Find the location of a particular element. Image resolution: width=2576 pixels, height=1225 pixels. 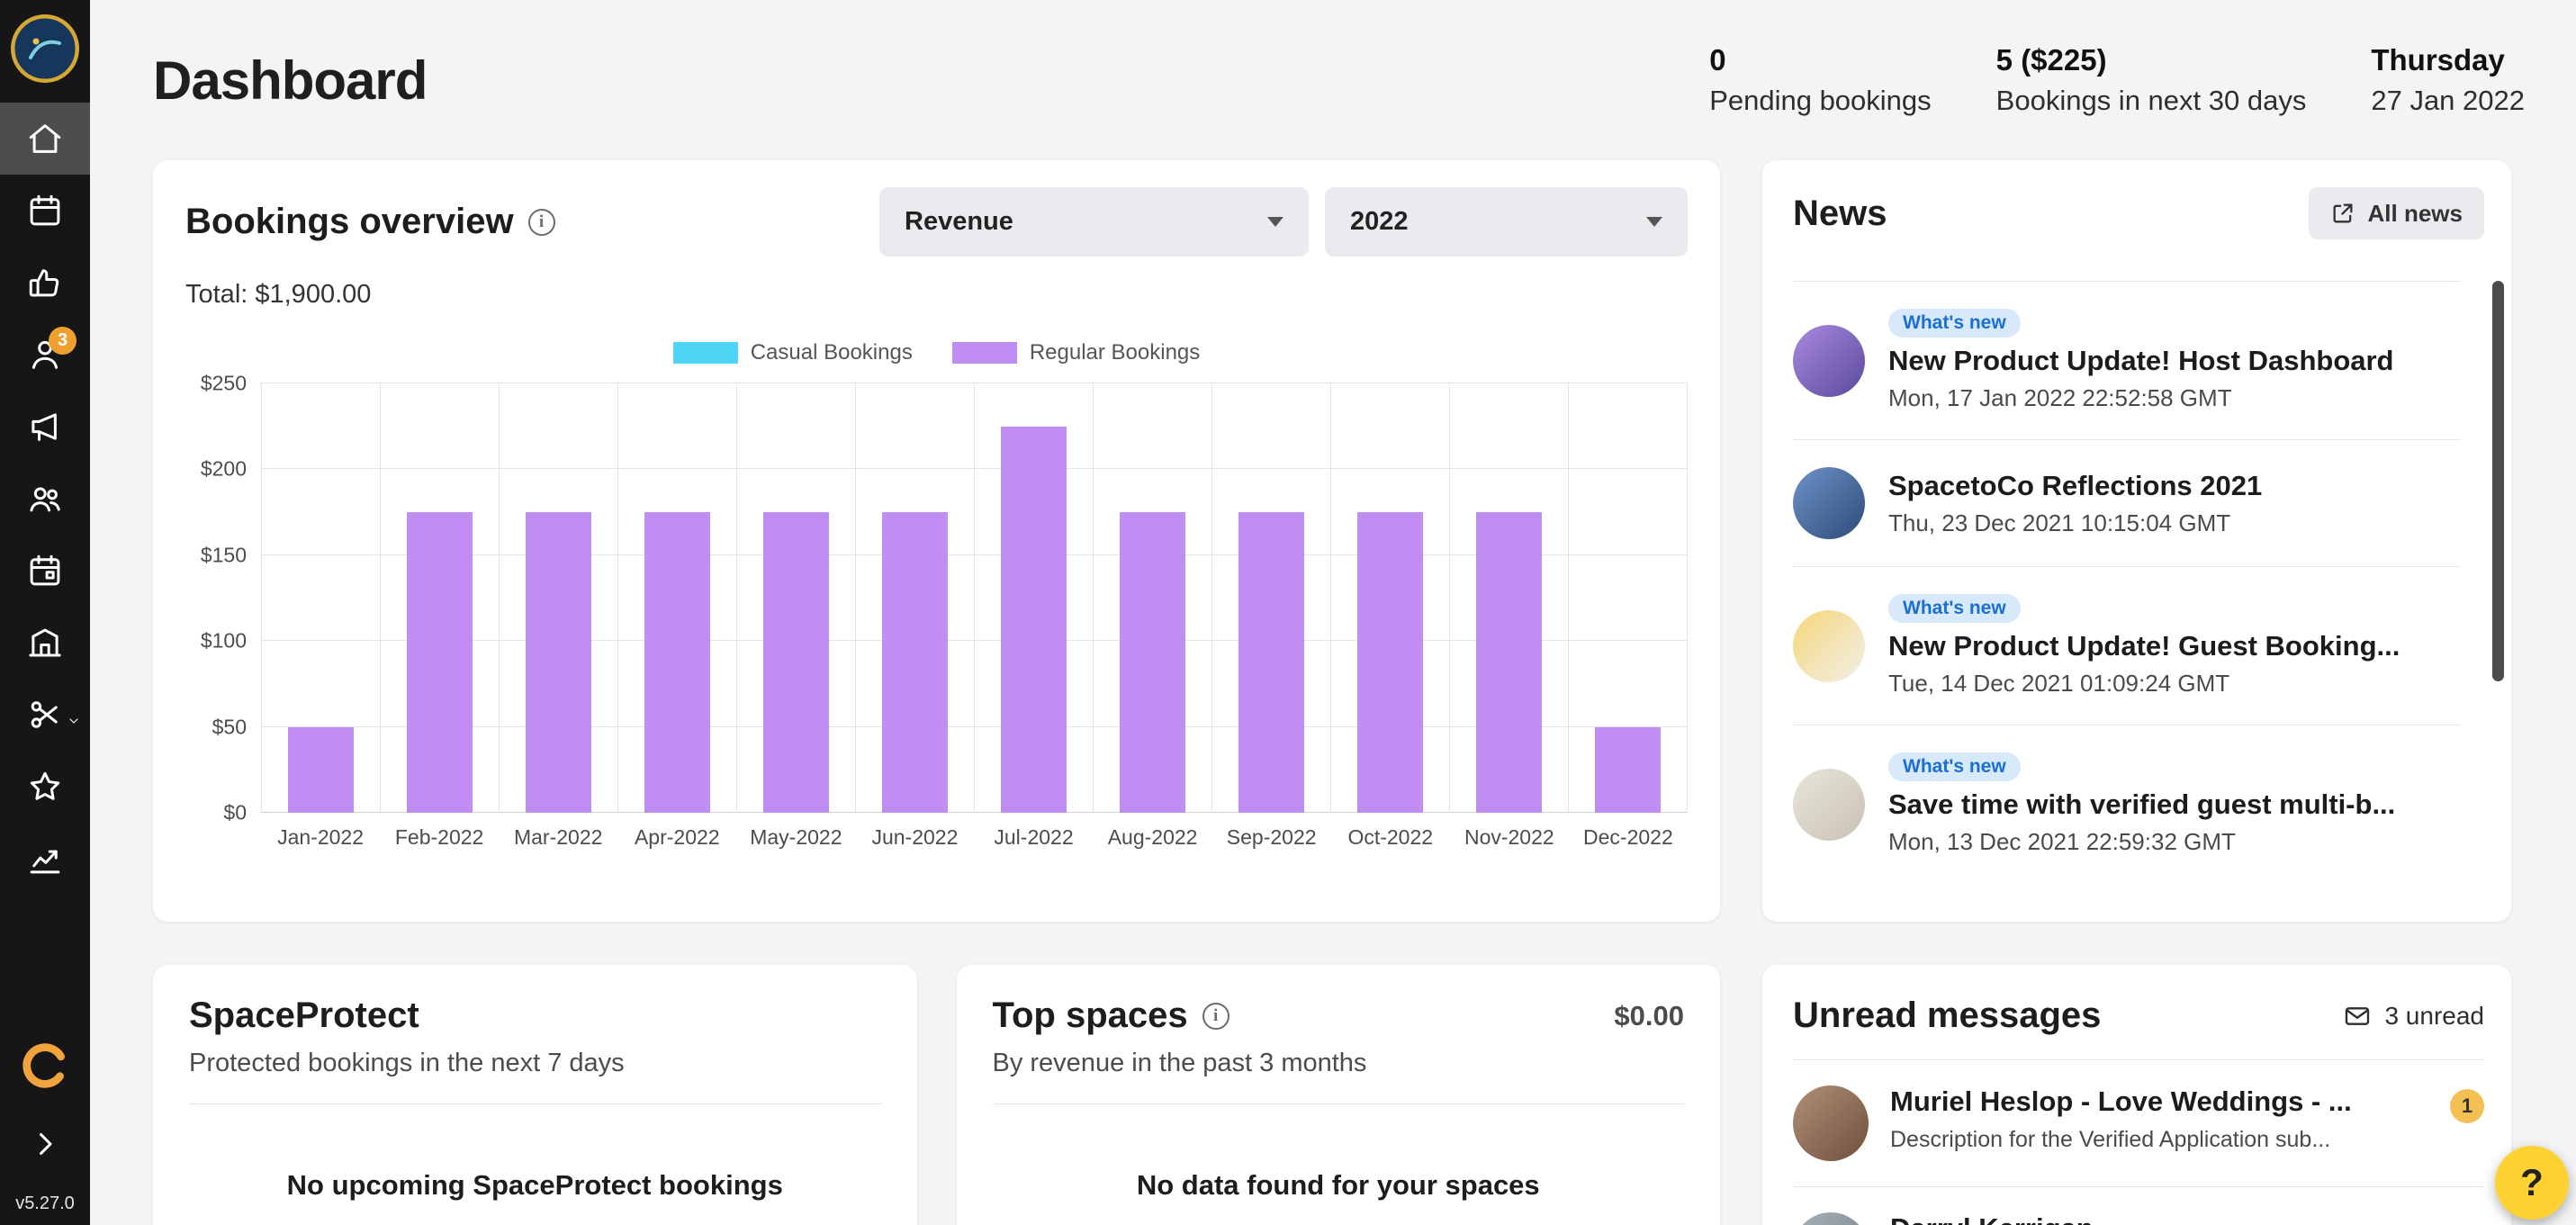

x-tick-label: Dec-2022 is located at coordinates (1628, 837).